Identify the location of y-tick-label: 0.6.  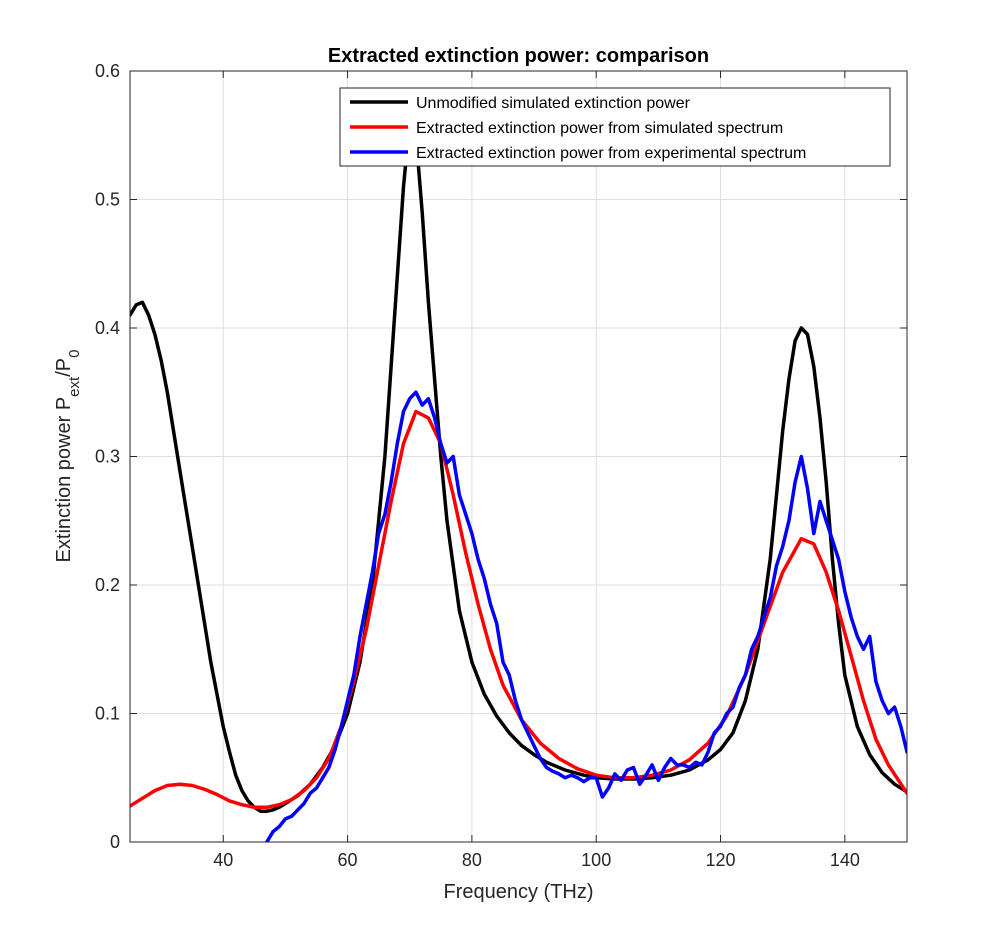
(107, 71).